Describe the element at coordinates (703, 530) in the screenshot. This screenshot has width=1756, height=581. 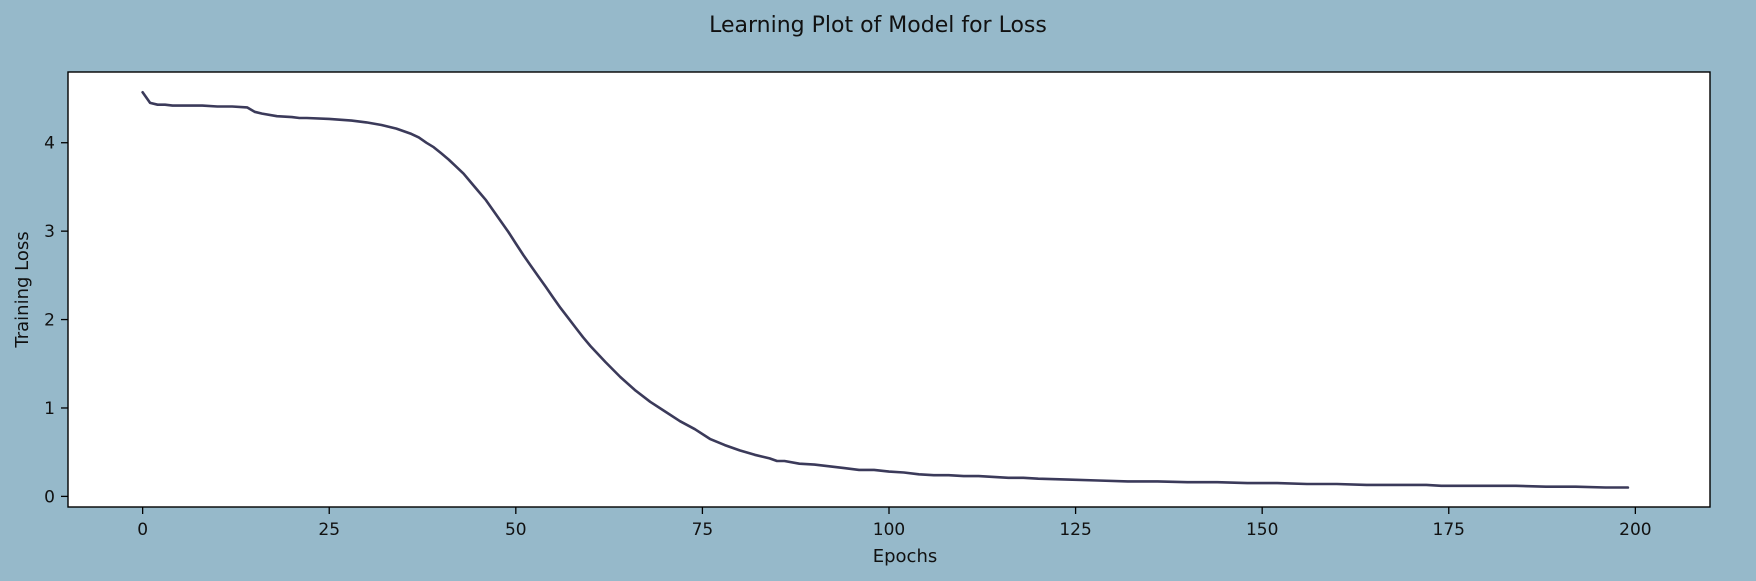
I see `x-tick-label: 75` at that location.